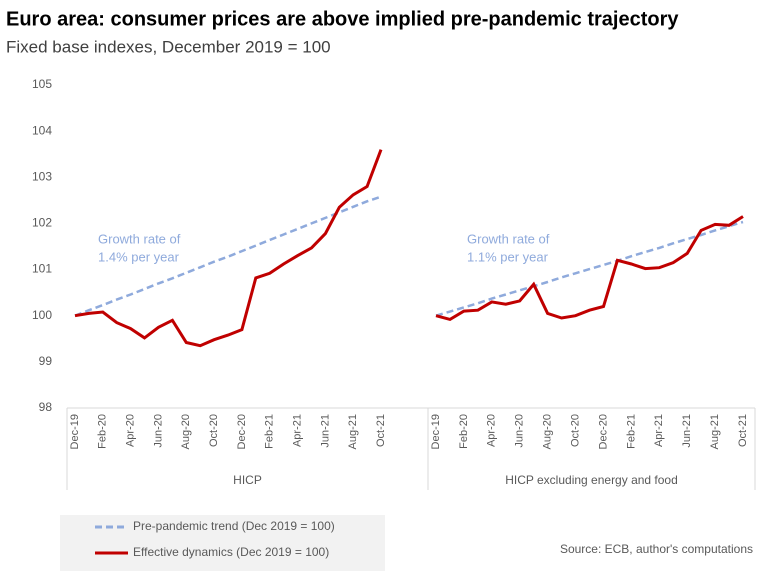 This screenshot has width=771, height=588. Describe the element at coordinates (247, 480) in the screenshot. I see `panel-label: HICP` at that location.